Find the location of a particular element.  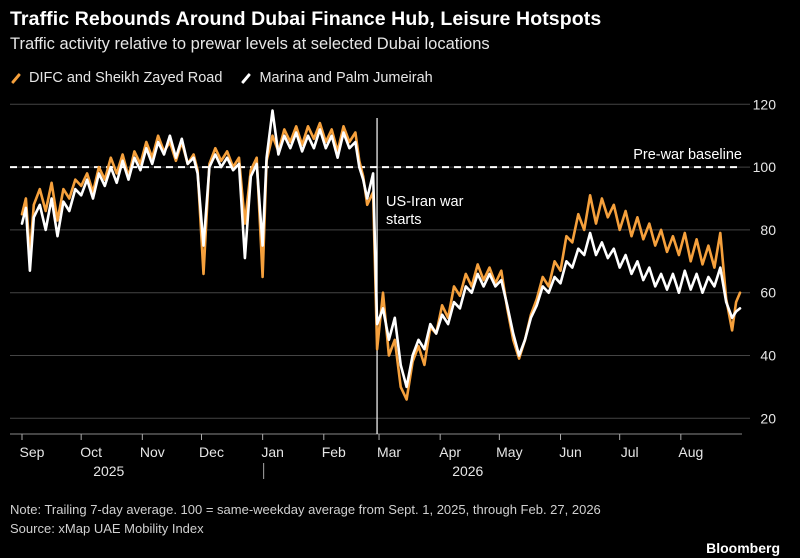

y-tick-label-20: 20 is located at coordinates (768, 418).